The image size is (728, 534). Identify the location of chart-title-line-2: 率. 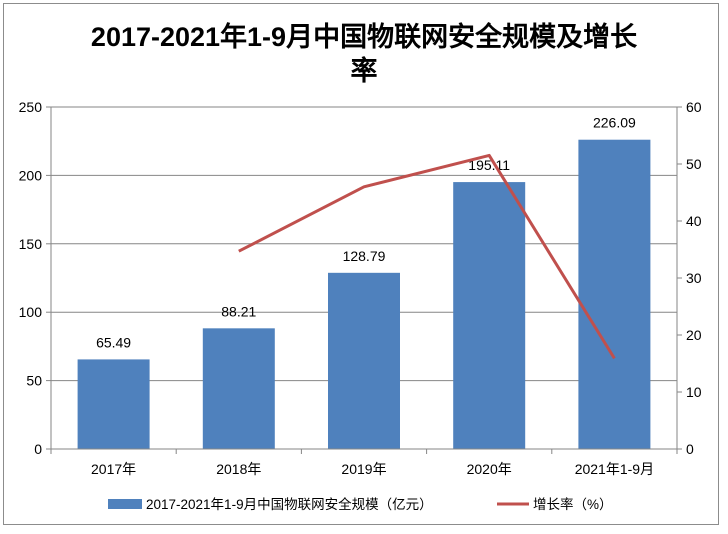
(364, 70).